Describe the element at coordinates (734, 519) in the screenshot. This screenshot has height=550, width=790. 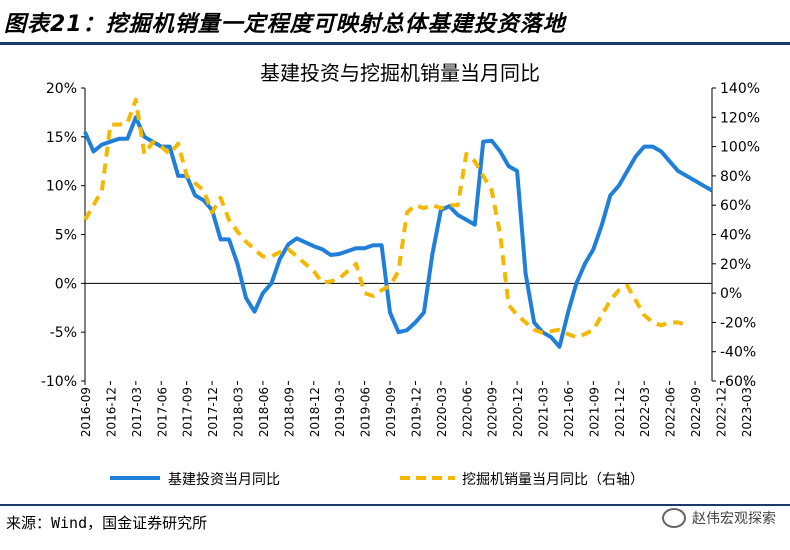
I see `watermark-text: 赵伟宏观探索` at that location.